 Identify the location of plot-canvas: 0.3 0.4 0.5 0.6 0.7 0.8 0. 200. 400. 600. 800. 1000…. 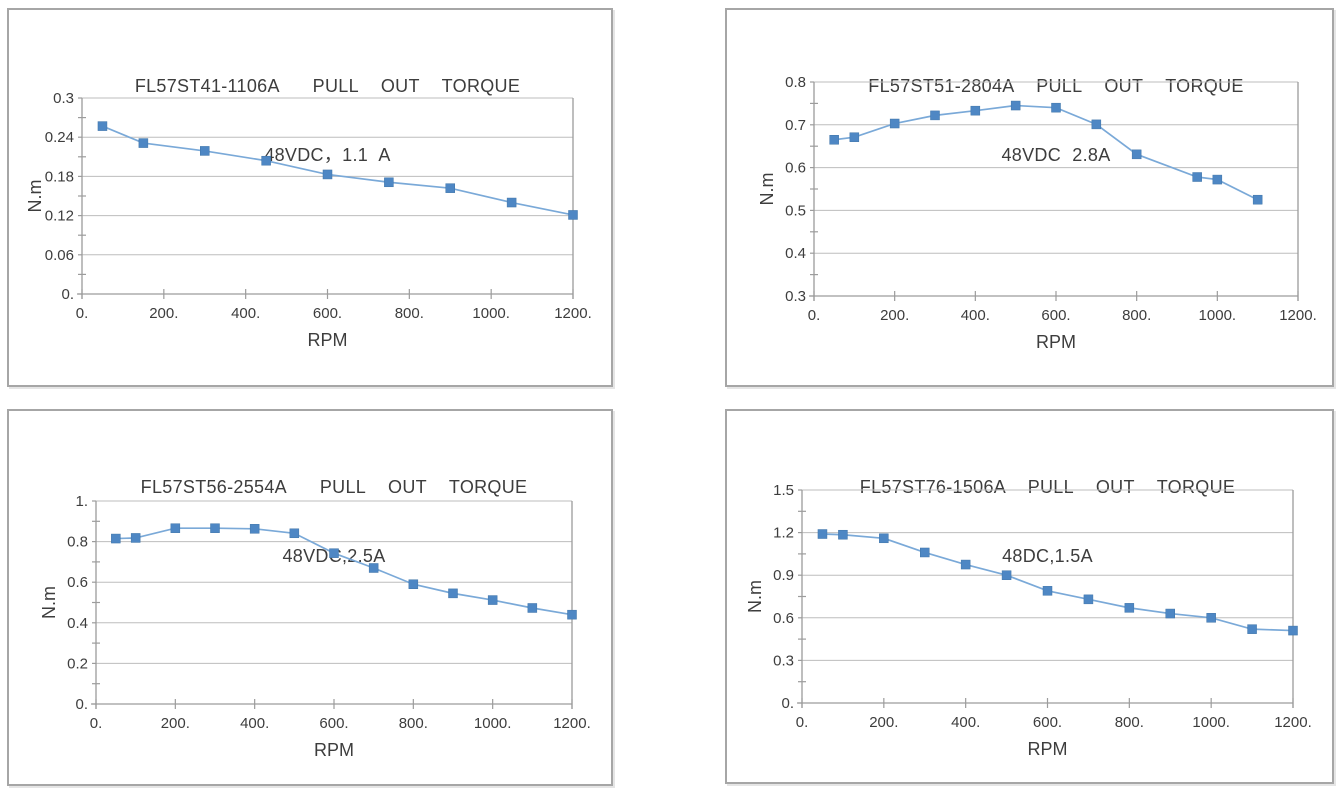
(1037, 213).